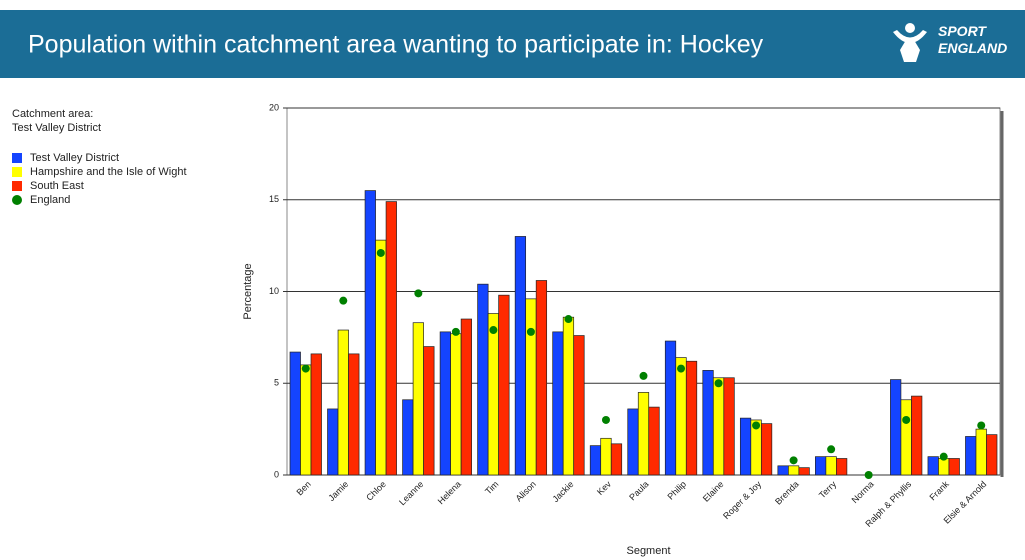 The width and height of the screenshot is (1025, 560). What do you see at coordinates (863, 492) in the screenshot?
I see `x-tick-label: Norma` at bounding box center [863, 492].